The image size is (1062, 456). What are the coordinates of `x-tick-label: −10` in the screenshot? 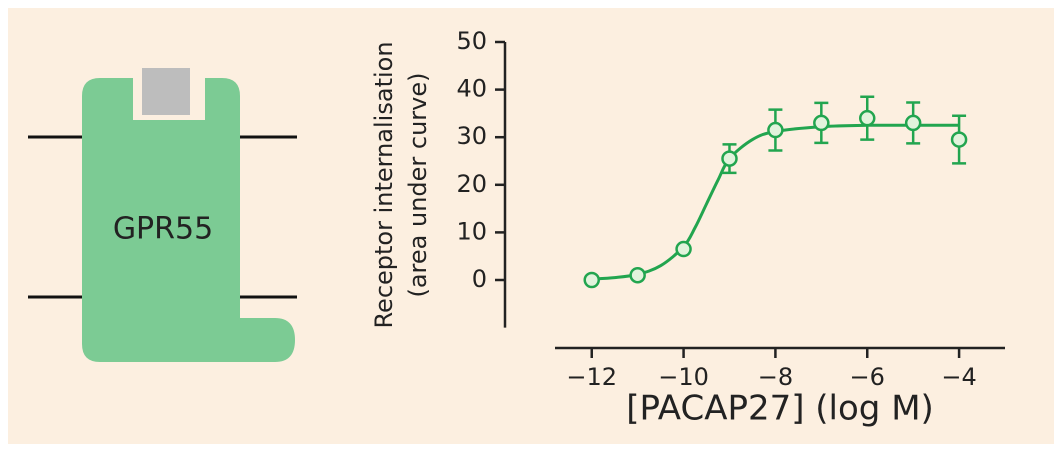 It's located at (683, 377).